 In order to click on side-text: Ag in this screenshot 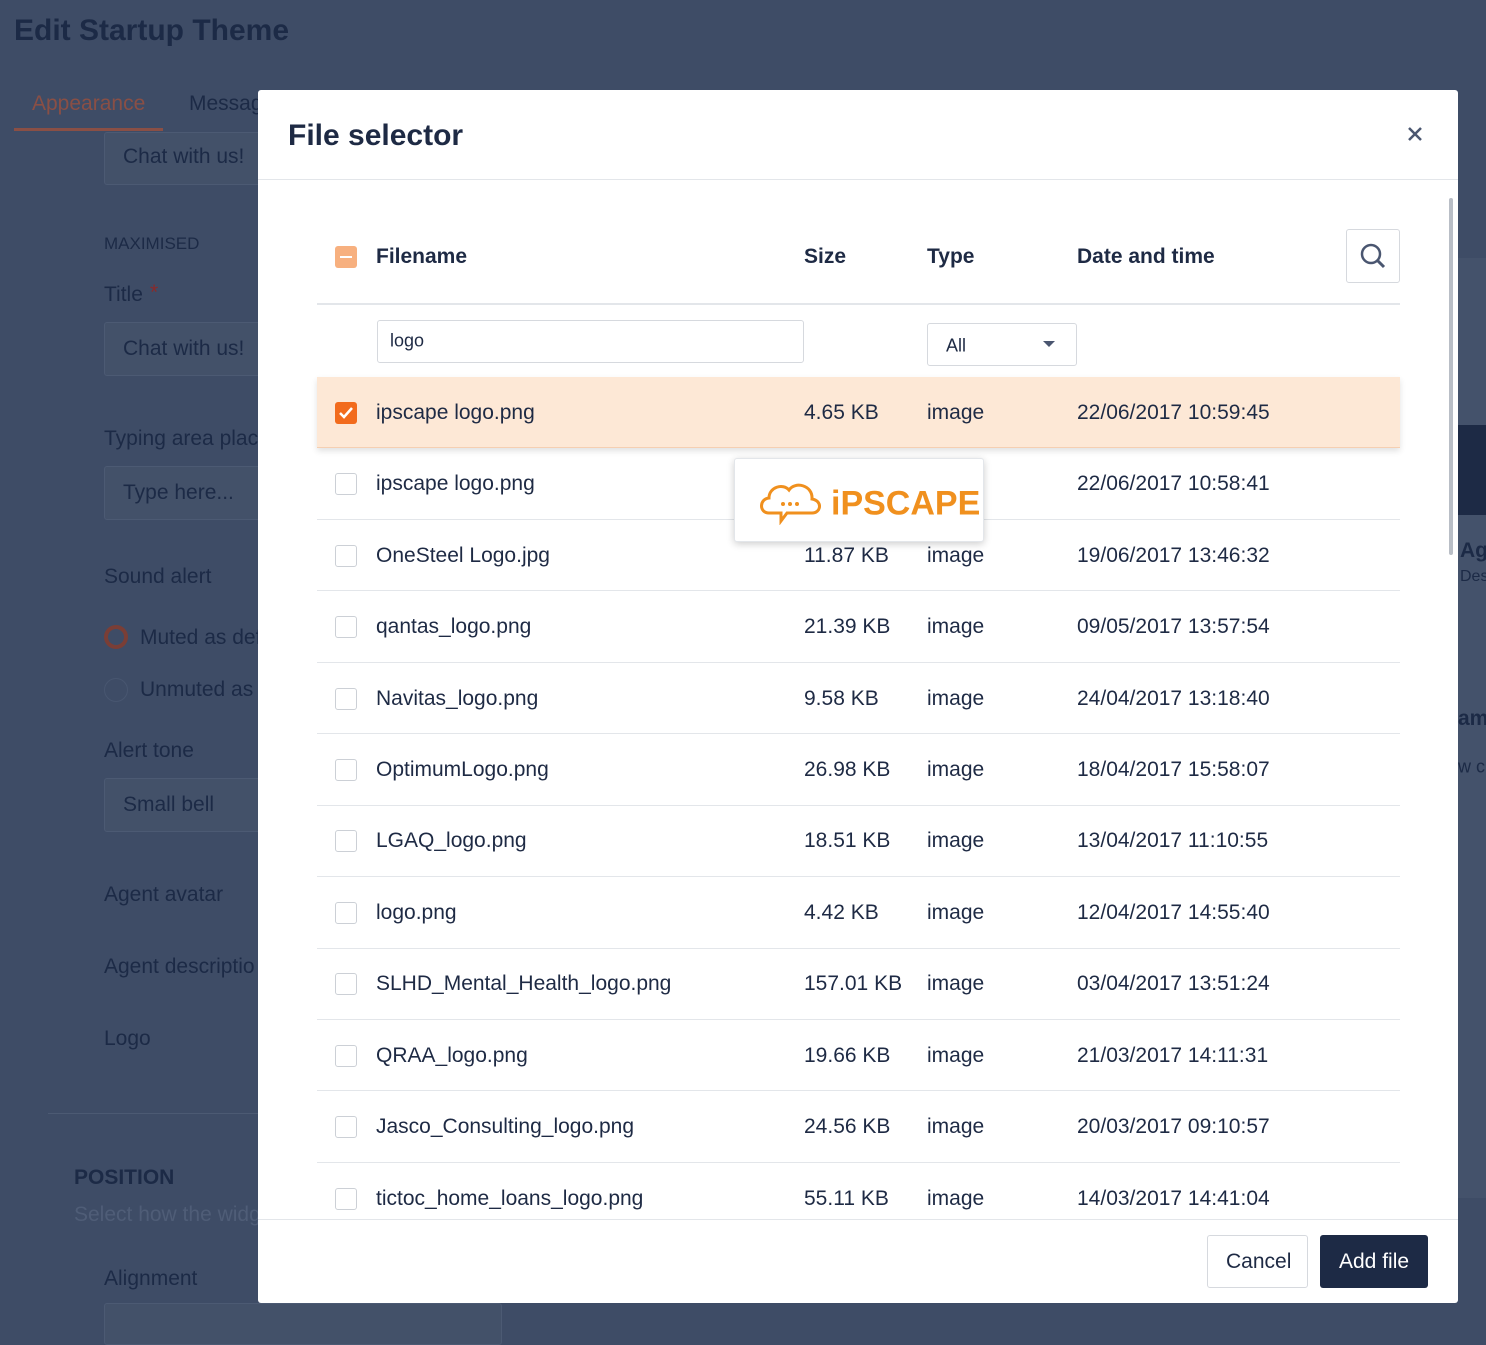, I will do `click(1473, 550)`.